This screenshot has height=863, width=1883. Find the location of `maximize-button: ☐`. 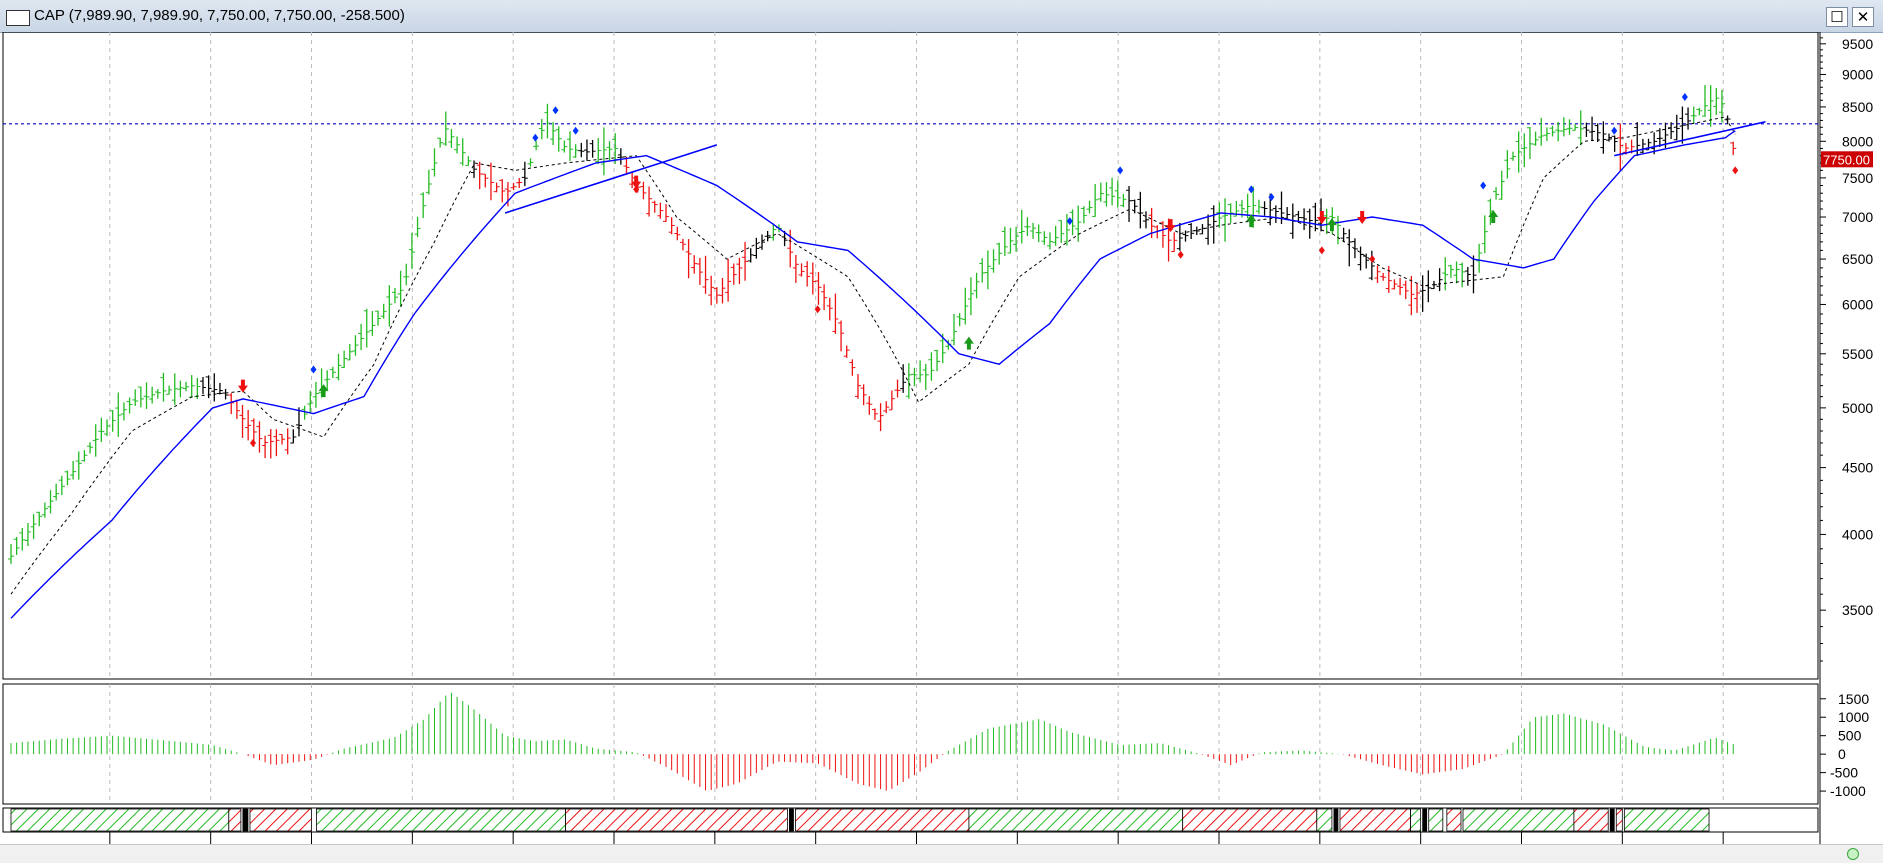

maximize-button: ☐ is located at coordinates (1837, 17).